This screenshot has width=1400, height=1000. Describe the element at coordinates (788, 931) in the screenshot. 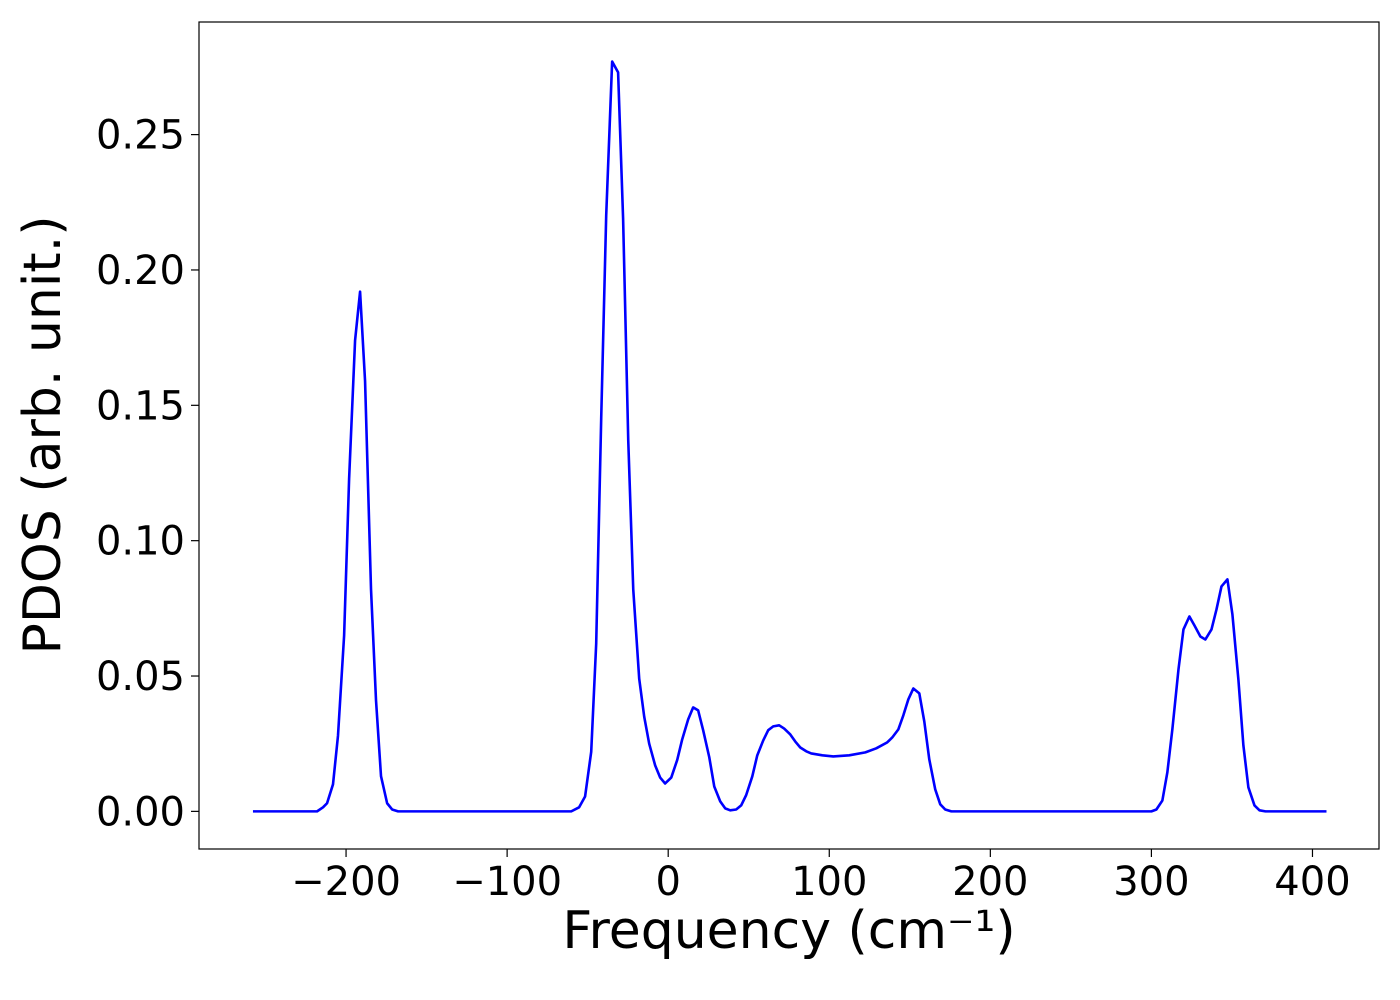

I see `x-axis-label: Frequency (cm⁻¹)` at that location.